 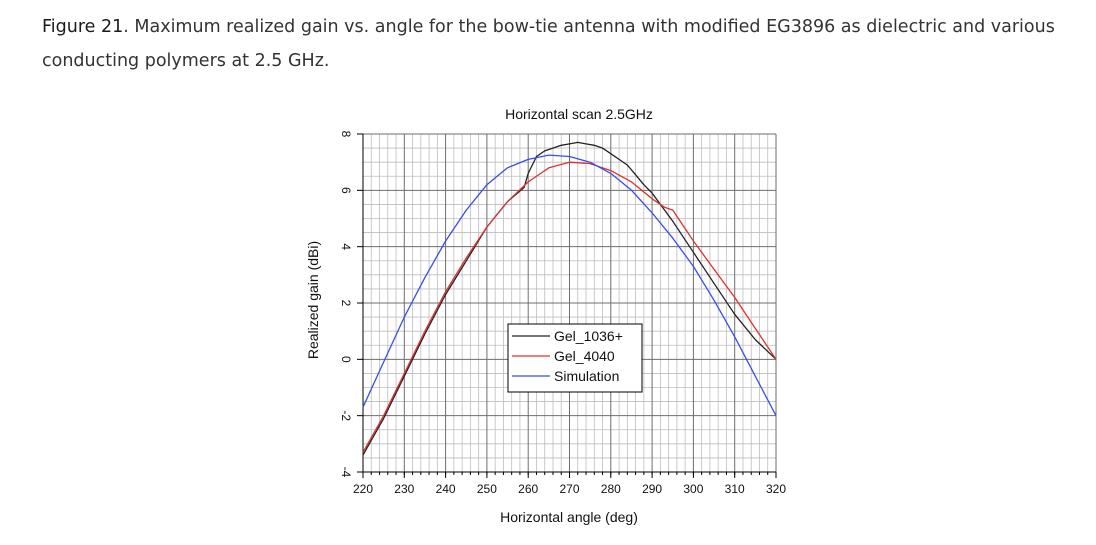 I want to click on legend-label: Gel_4040, so click(x=584, y=356).